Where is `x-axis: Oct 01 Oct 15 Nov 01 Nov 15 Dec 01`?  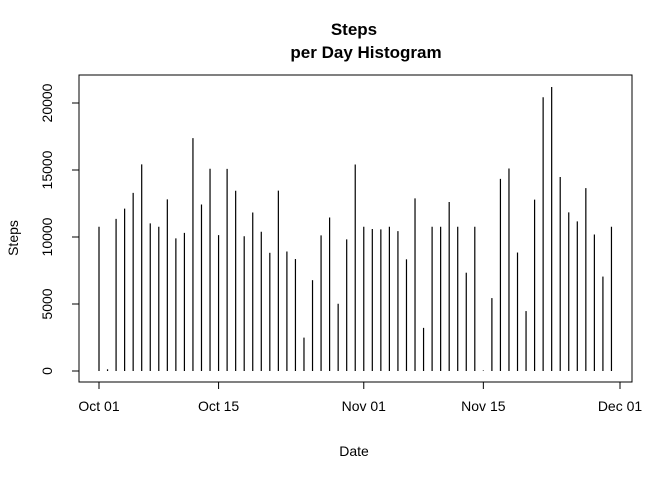
x-axis: Oct 01 Oct 15 Nov 01 Nov 15 Dec 01 is located at coordinates (360, 397).